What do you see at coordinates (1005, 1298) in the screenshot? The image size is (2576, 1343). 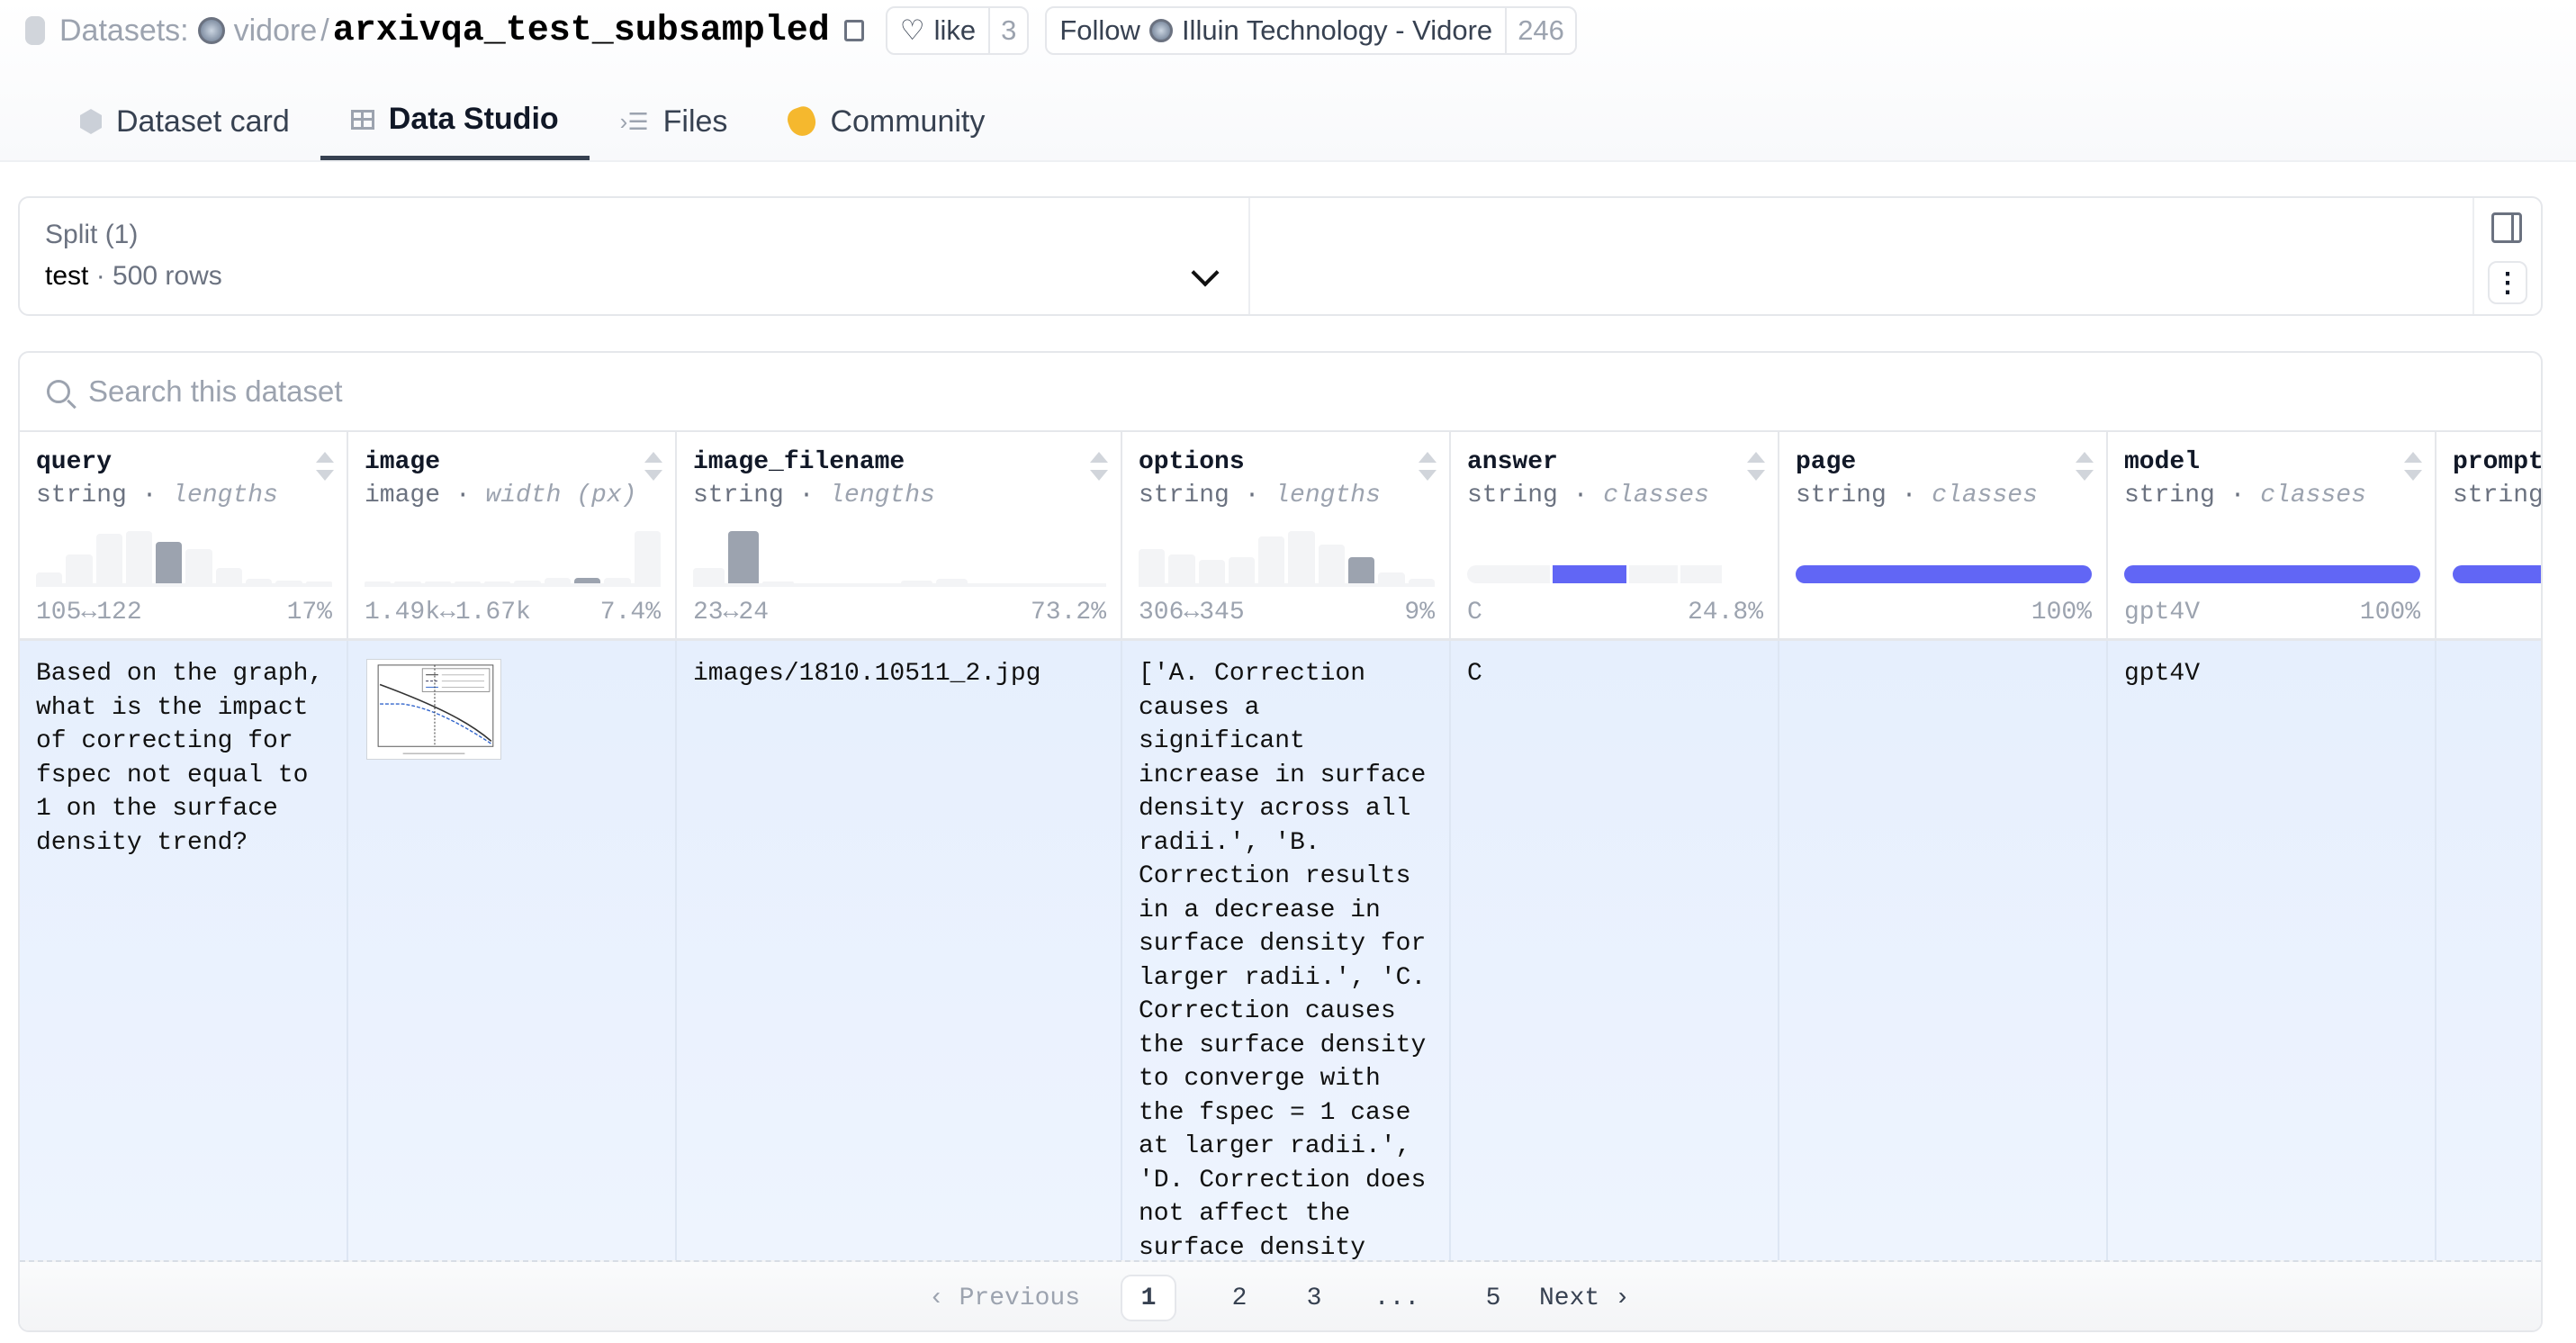 I see `previous-button: ‹ Previous` at bounding box center [1005, 1298].